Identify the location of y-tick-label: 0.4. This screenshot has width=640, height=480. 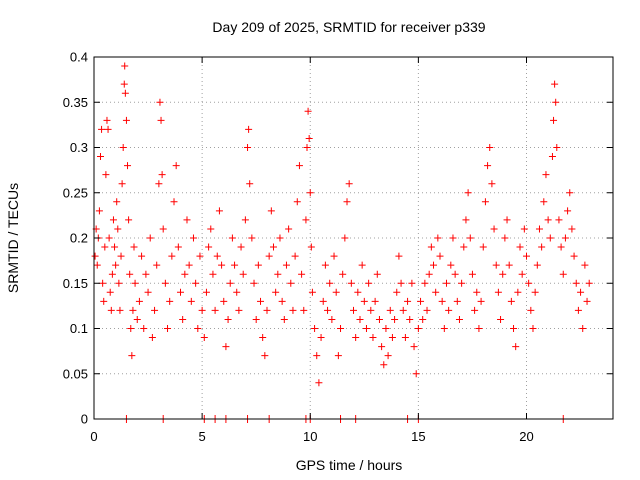
(79, 57).